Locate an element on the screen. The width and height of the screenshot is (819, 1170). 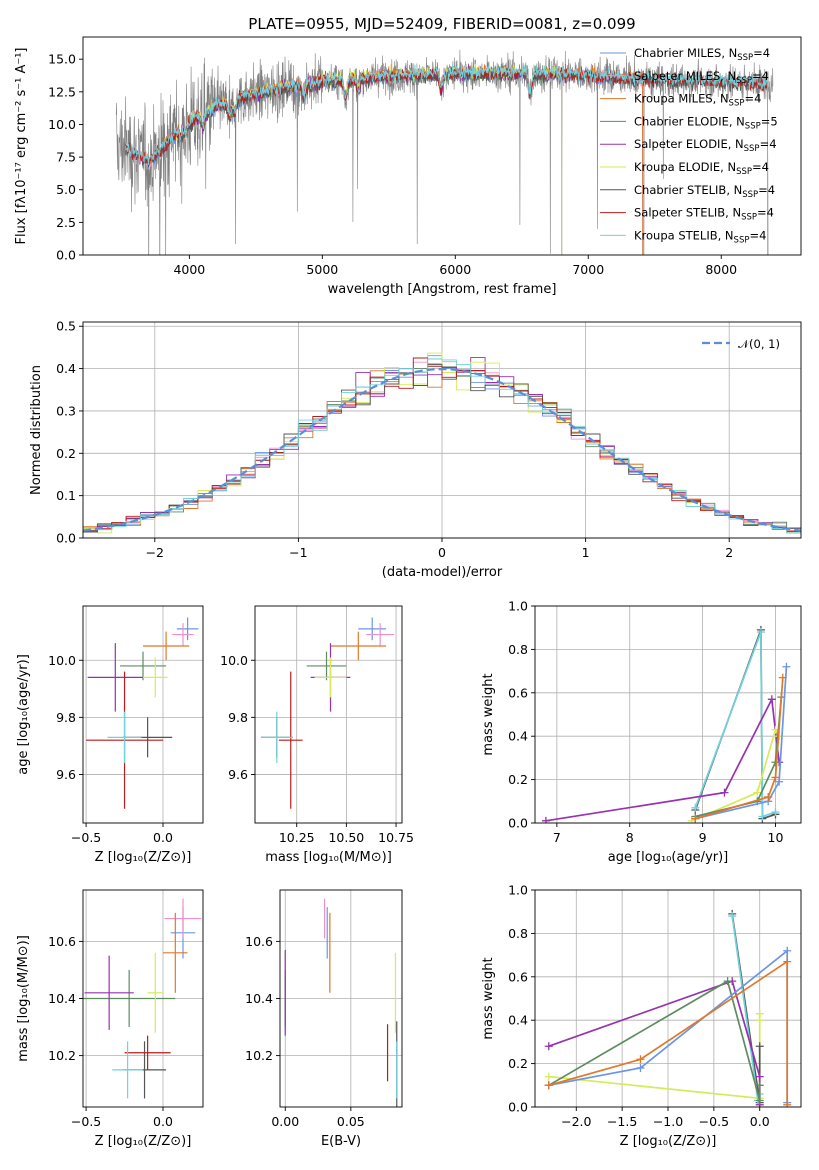
x-tick-label: 1 is located at coordinates (586, 552).